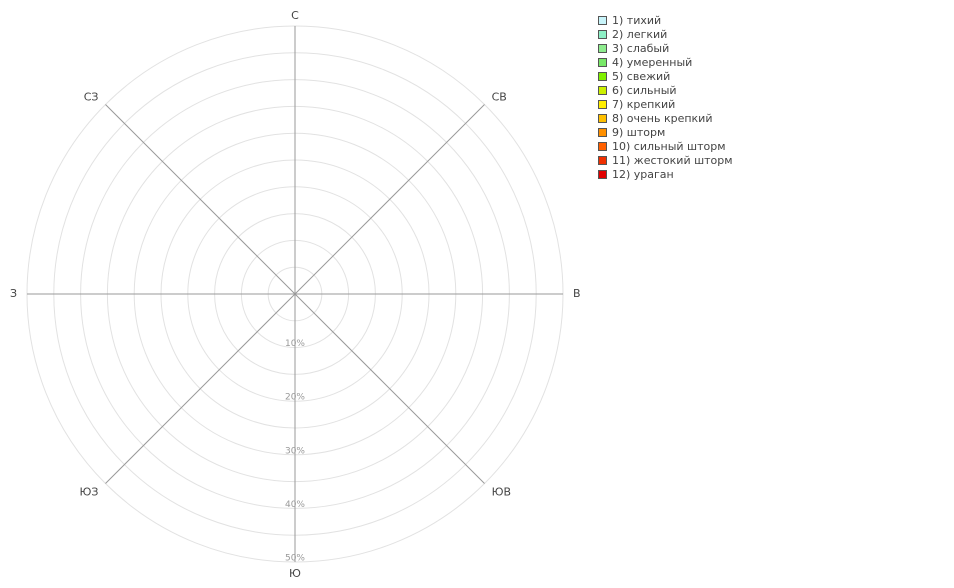 The image size is (954, 588). What do you see at coordinates (13, 293) in the screenshot?
I see `direction-label: З` at bounding box center [13, 293].